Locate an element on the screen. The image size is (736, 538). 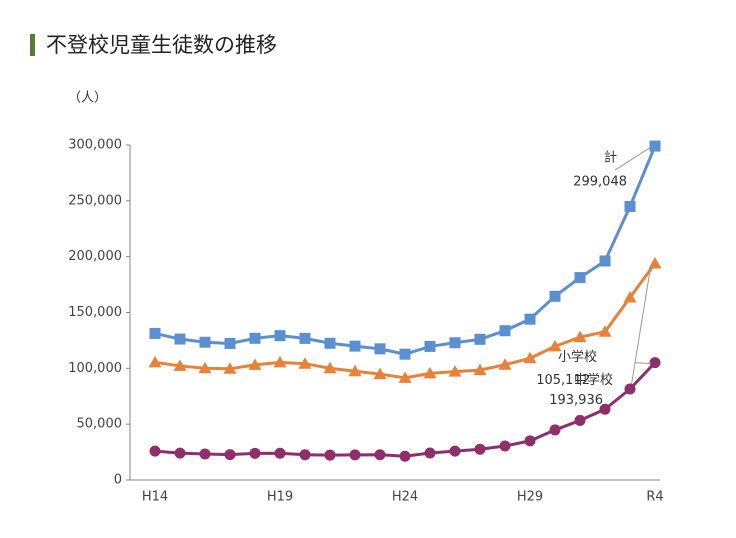
y-tick-label: 300,000 is located at coordinates (95, 145).